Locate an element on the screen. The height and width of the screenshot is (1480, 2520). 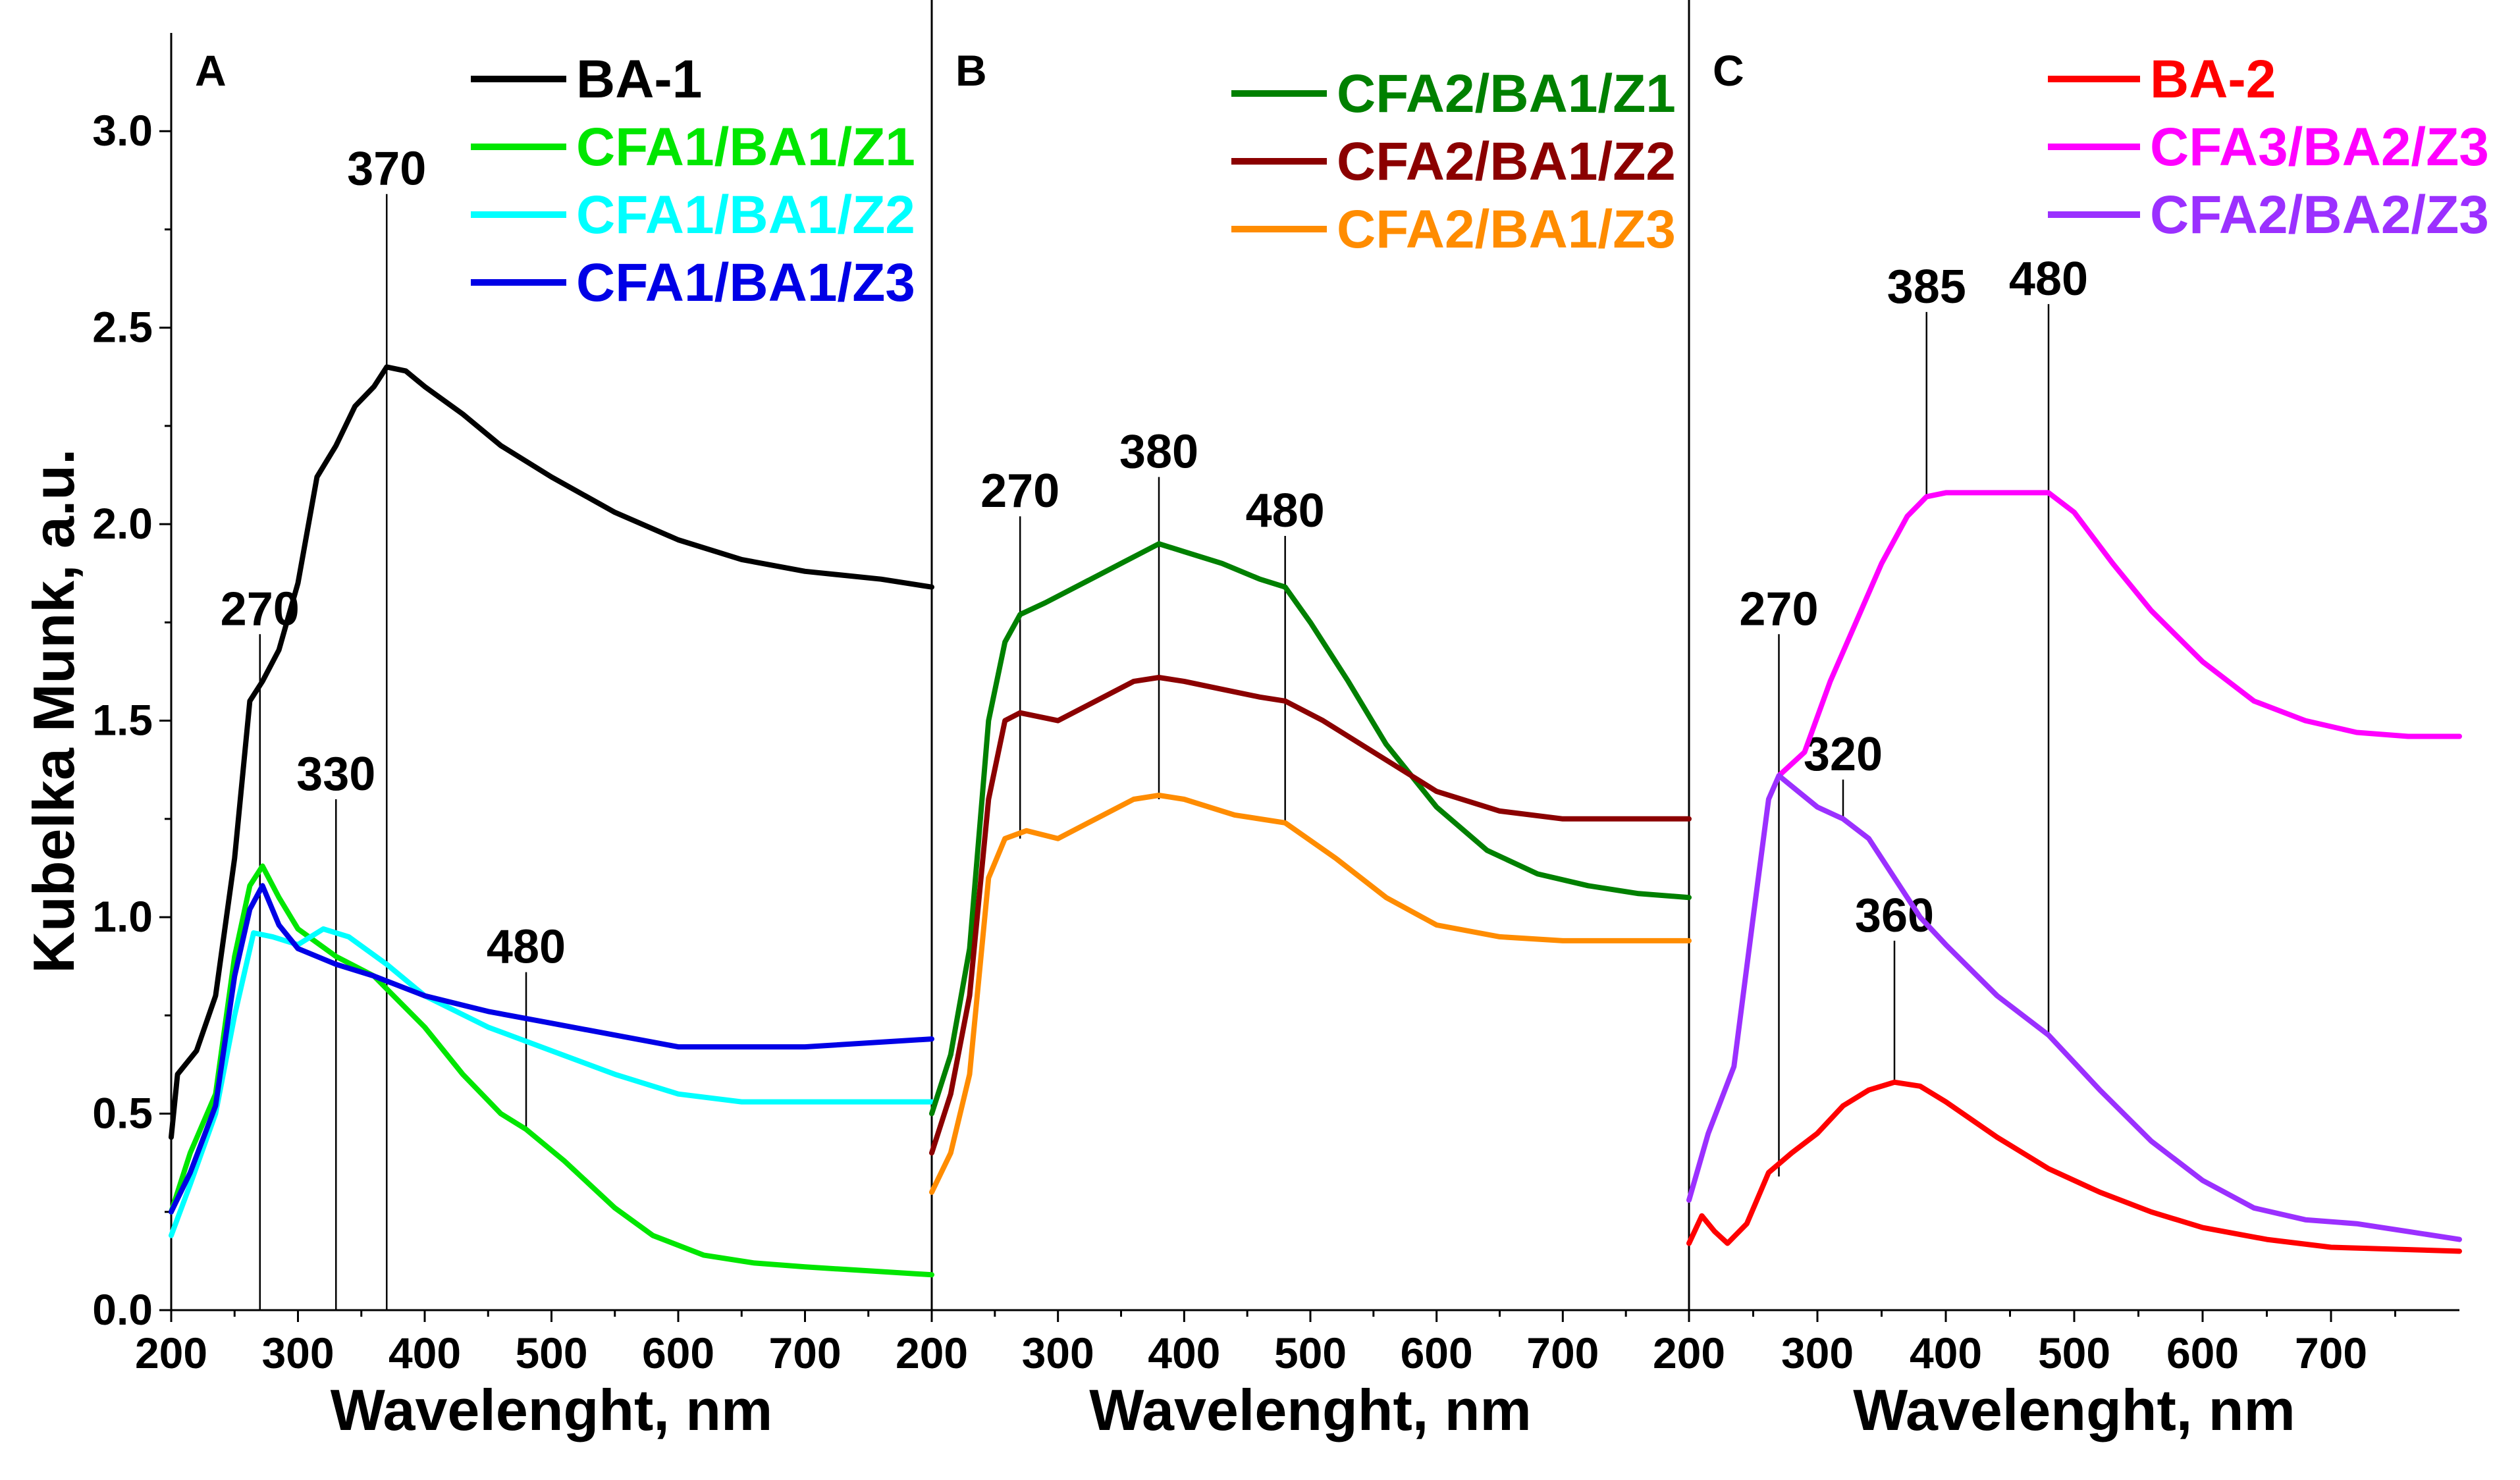
legend-label: CFA2/BA2/Z3 is located at coordinates (2319, 215).